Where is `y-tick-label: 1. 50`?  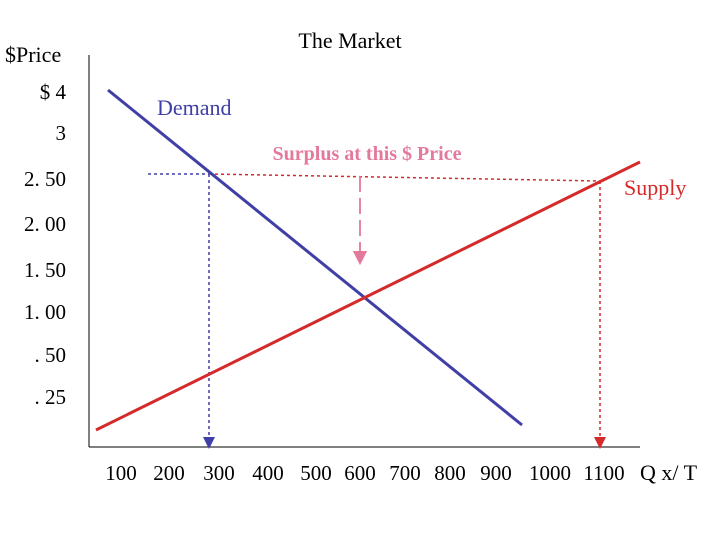
y-tick-label: 1. 50 is located at coordinates (45, 270).